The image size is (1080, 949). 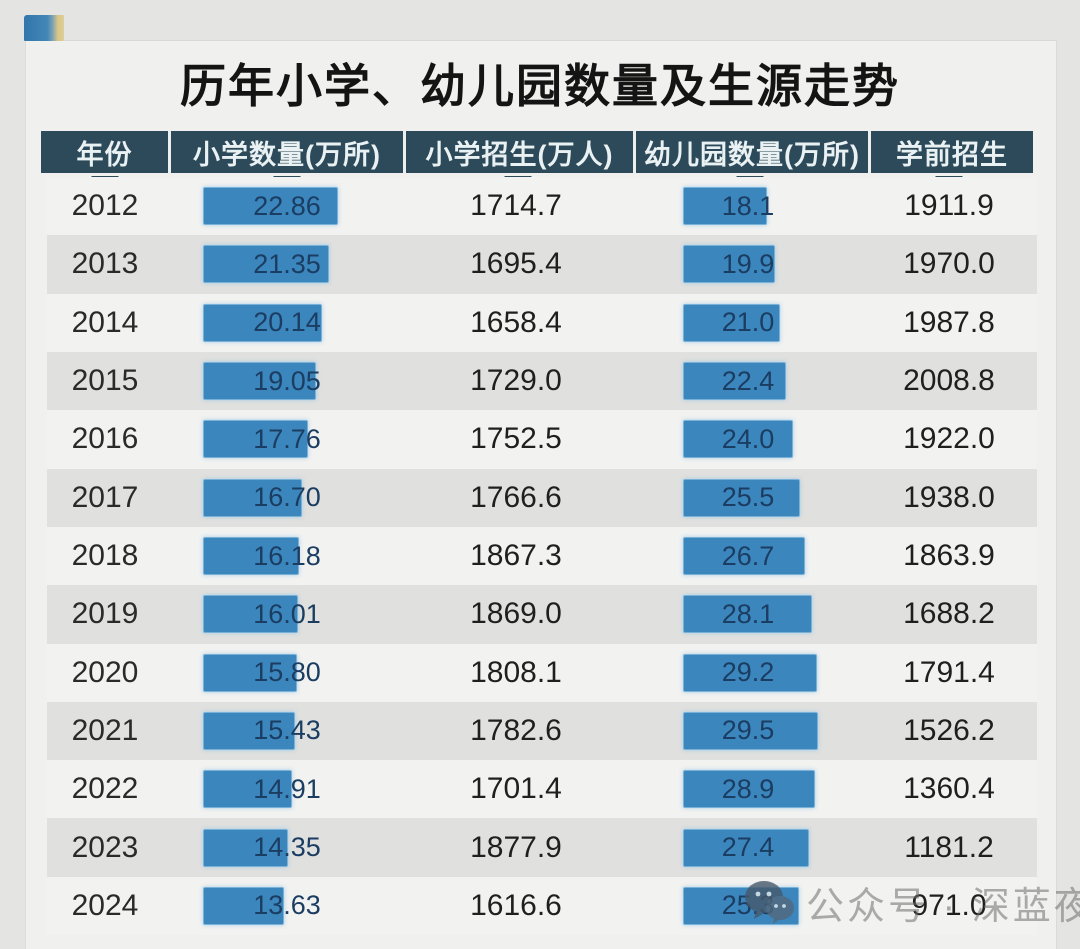 What do you see at coordinates (105, 381) in the screenshot?
I see `year-cell: 2015` at bounding box center [105, 381].